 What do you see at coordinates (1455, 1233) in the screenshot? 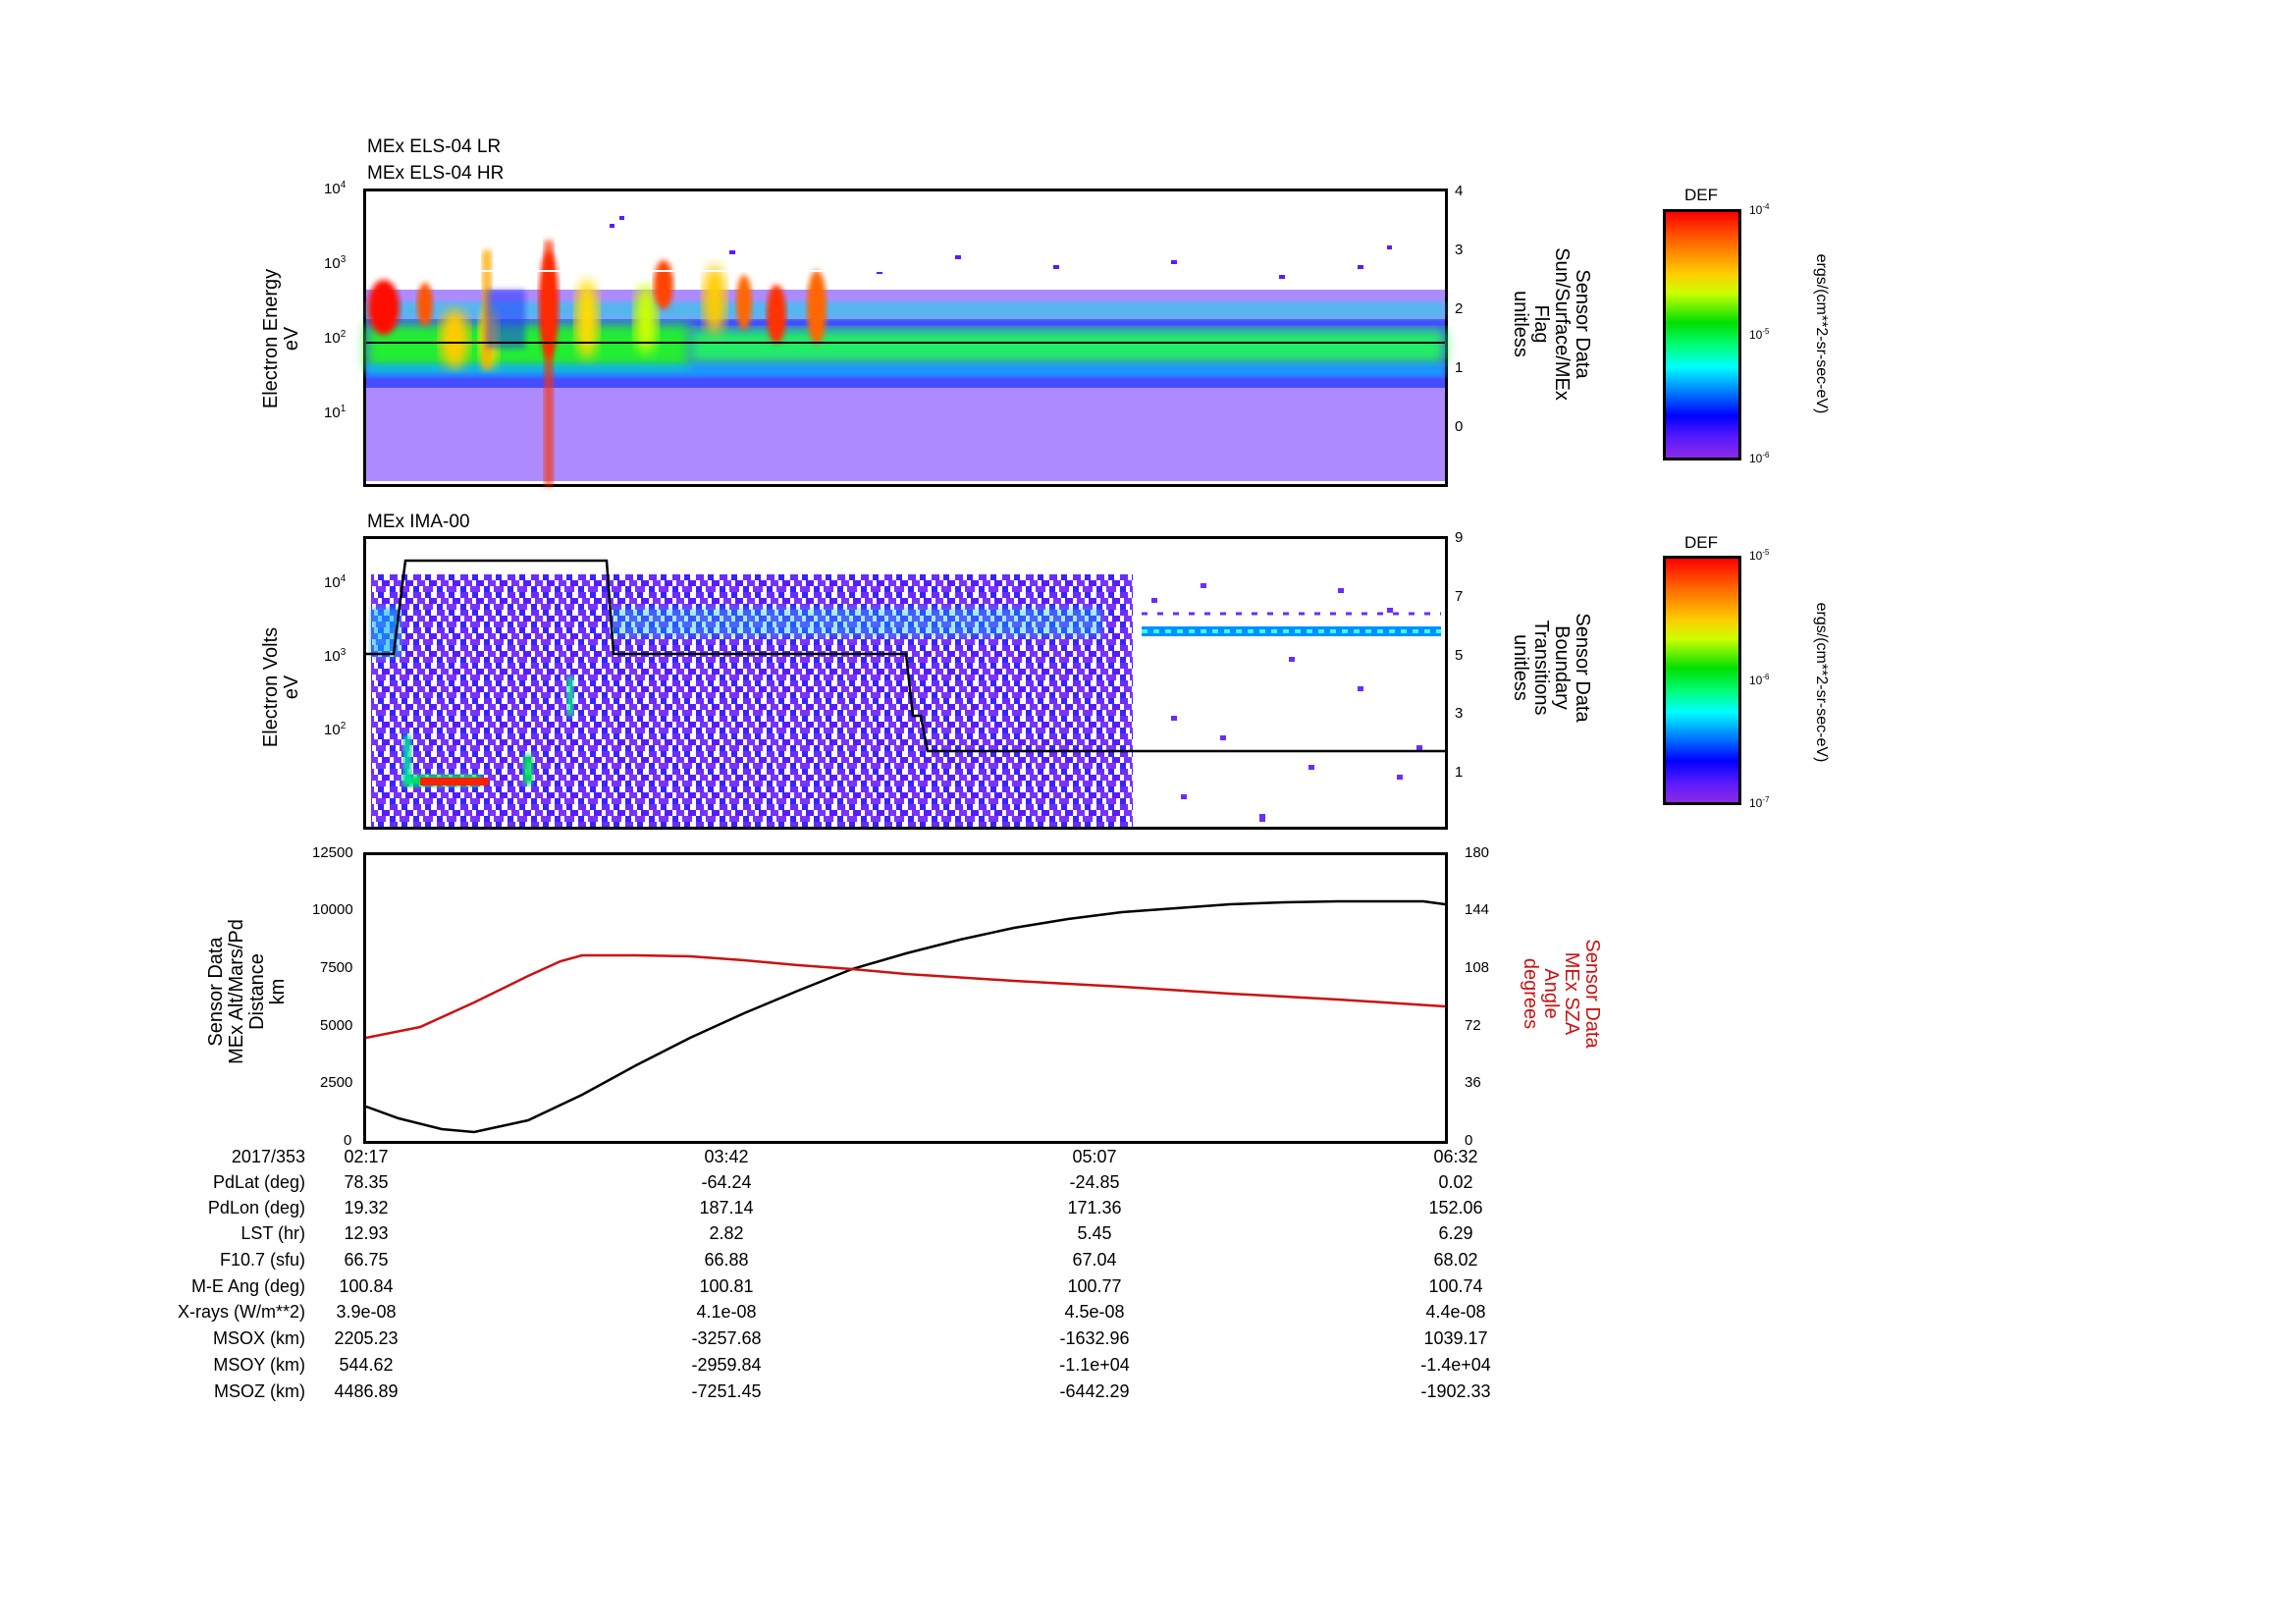
I see `ephemeris-value: 6.29` at bounding box center [1455, 1233].